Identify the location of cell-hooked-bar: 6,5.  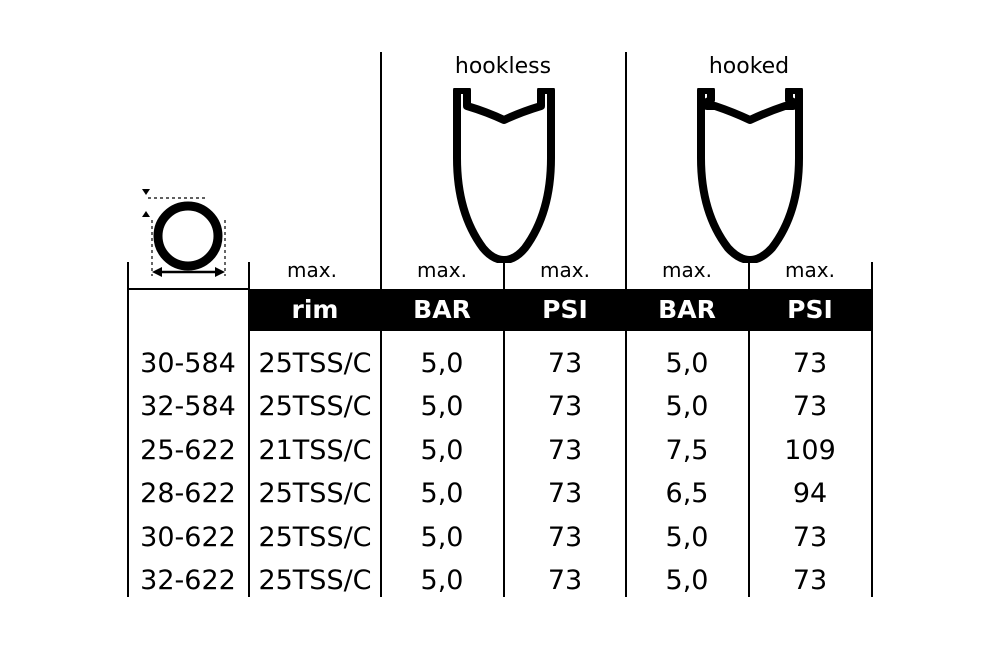
(687, 493).